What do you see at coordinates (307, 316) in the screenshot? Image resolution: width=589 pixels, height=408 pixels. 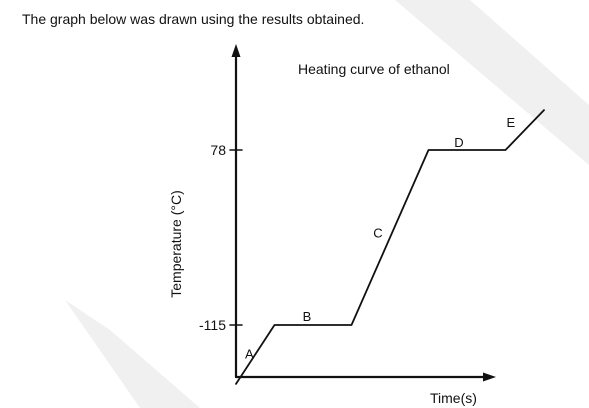 I see `segment-label-b: B` at bounding box center [307, 316].